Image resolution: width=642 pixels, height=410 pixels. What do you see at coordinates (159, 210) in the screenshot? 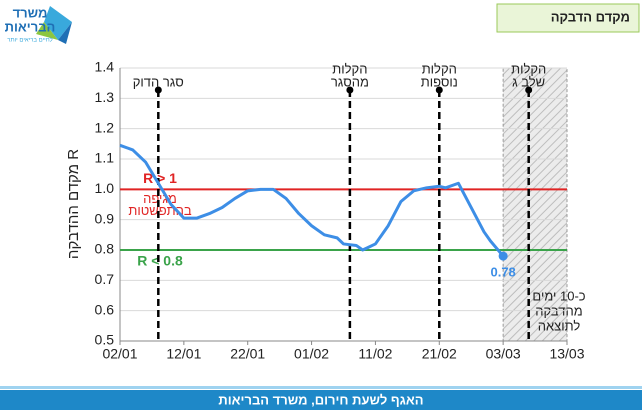
I see `reference-note: בהתפשטות` at bounding box center [159, 210].